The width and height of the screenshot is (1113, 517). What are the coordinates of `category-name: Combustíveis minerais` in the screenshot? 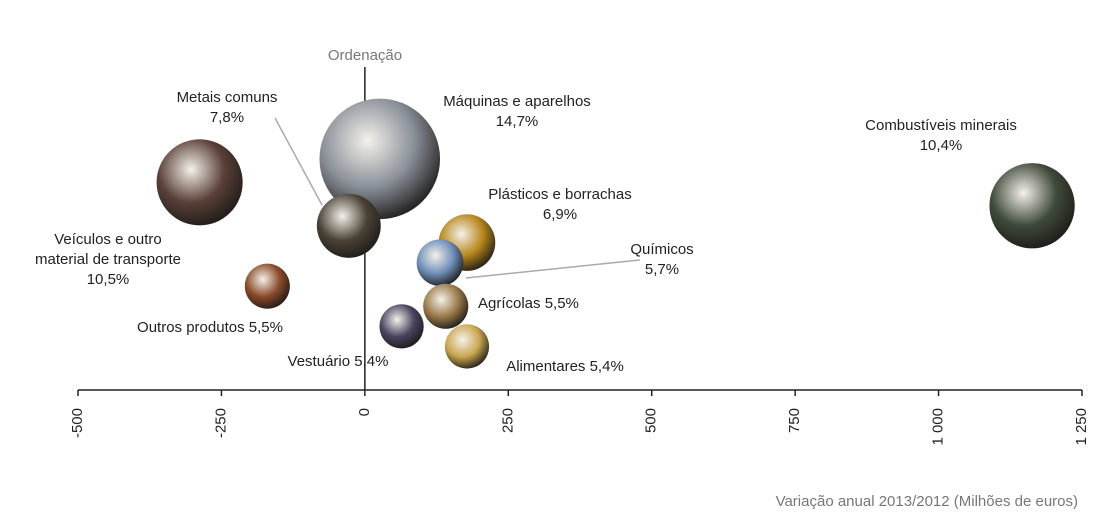 It's located at (941, 125).